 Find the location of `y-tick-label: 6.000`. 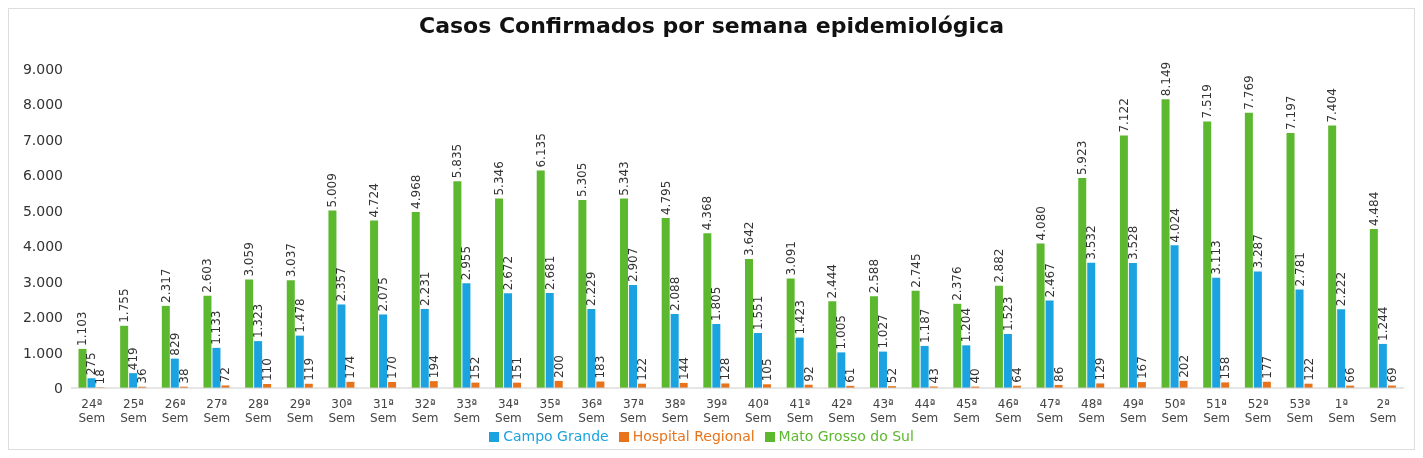

y-tick-label: 6.000 is located at coordinates (42, 175).